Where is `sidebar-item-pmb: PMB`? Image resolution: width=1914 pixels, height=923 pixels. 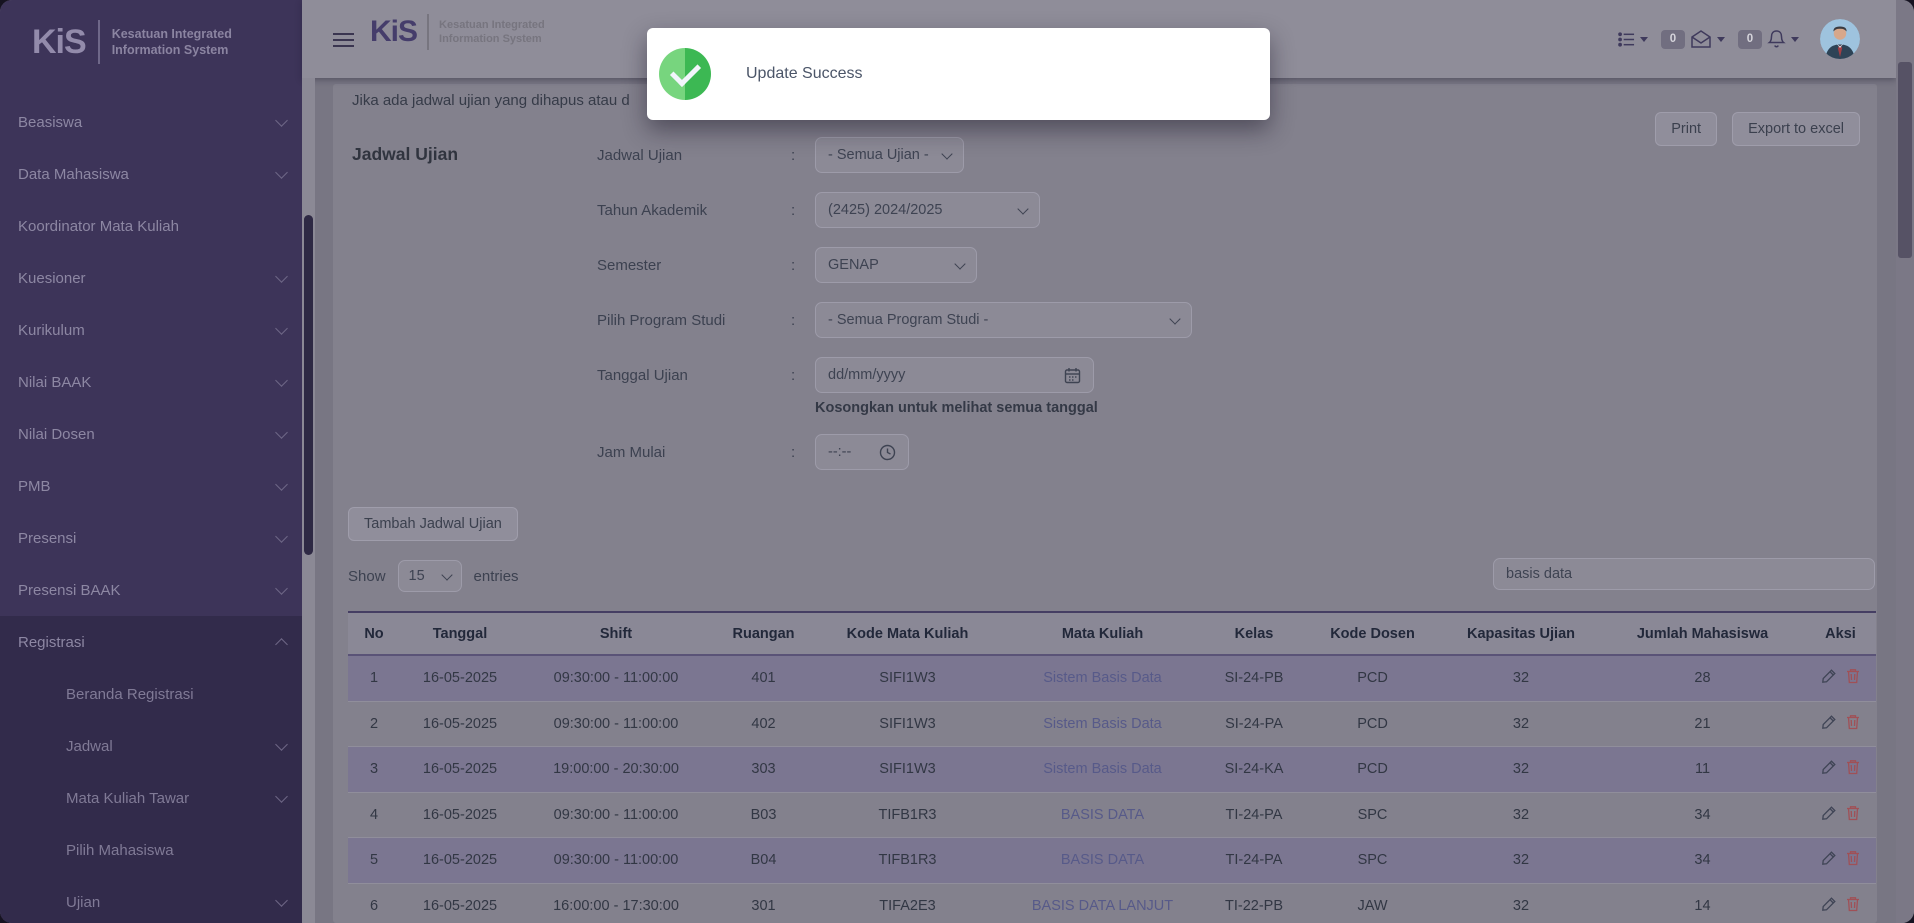
sidebar-item-pmb: PMB is located at coordinates (151, 486).